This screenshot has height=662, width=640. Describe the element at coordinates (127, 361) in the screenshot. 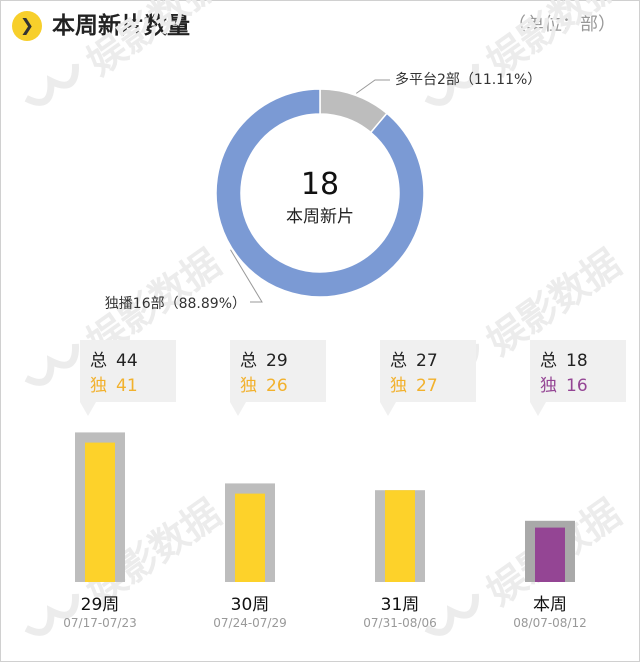

I see `bar-total-value: 44` at that location.